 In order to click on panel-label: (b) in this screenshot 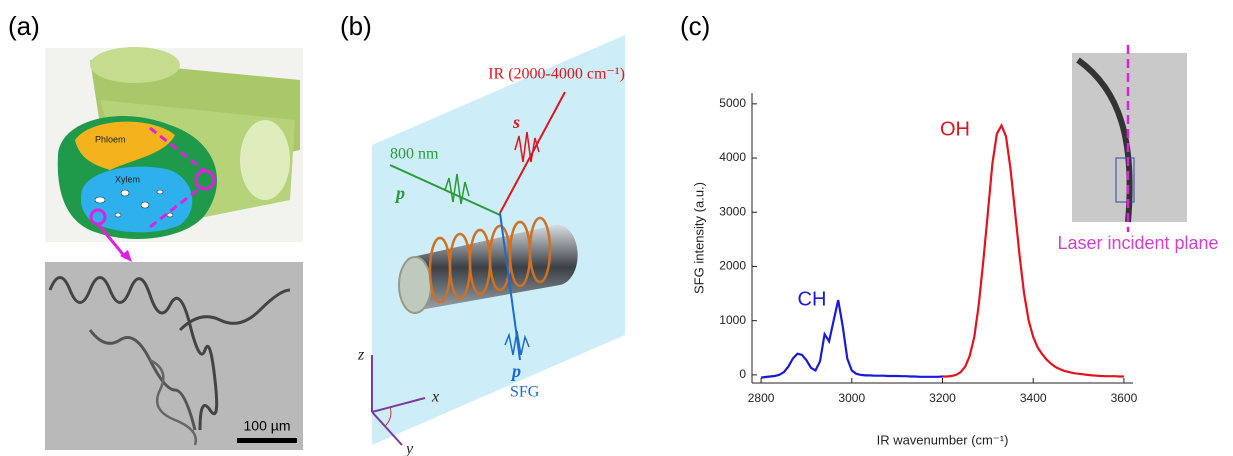, I will do `click(356, 26)`.